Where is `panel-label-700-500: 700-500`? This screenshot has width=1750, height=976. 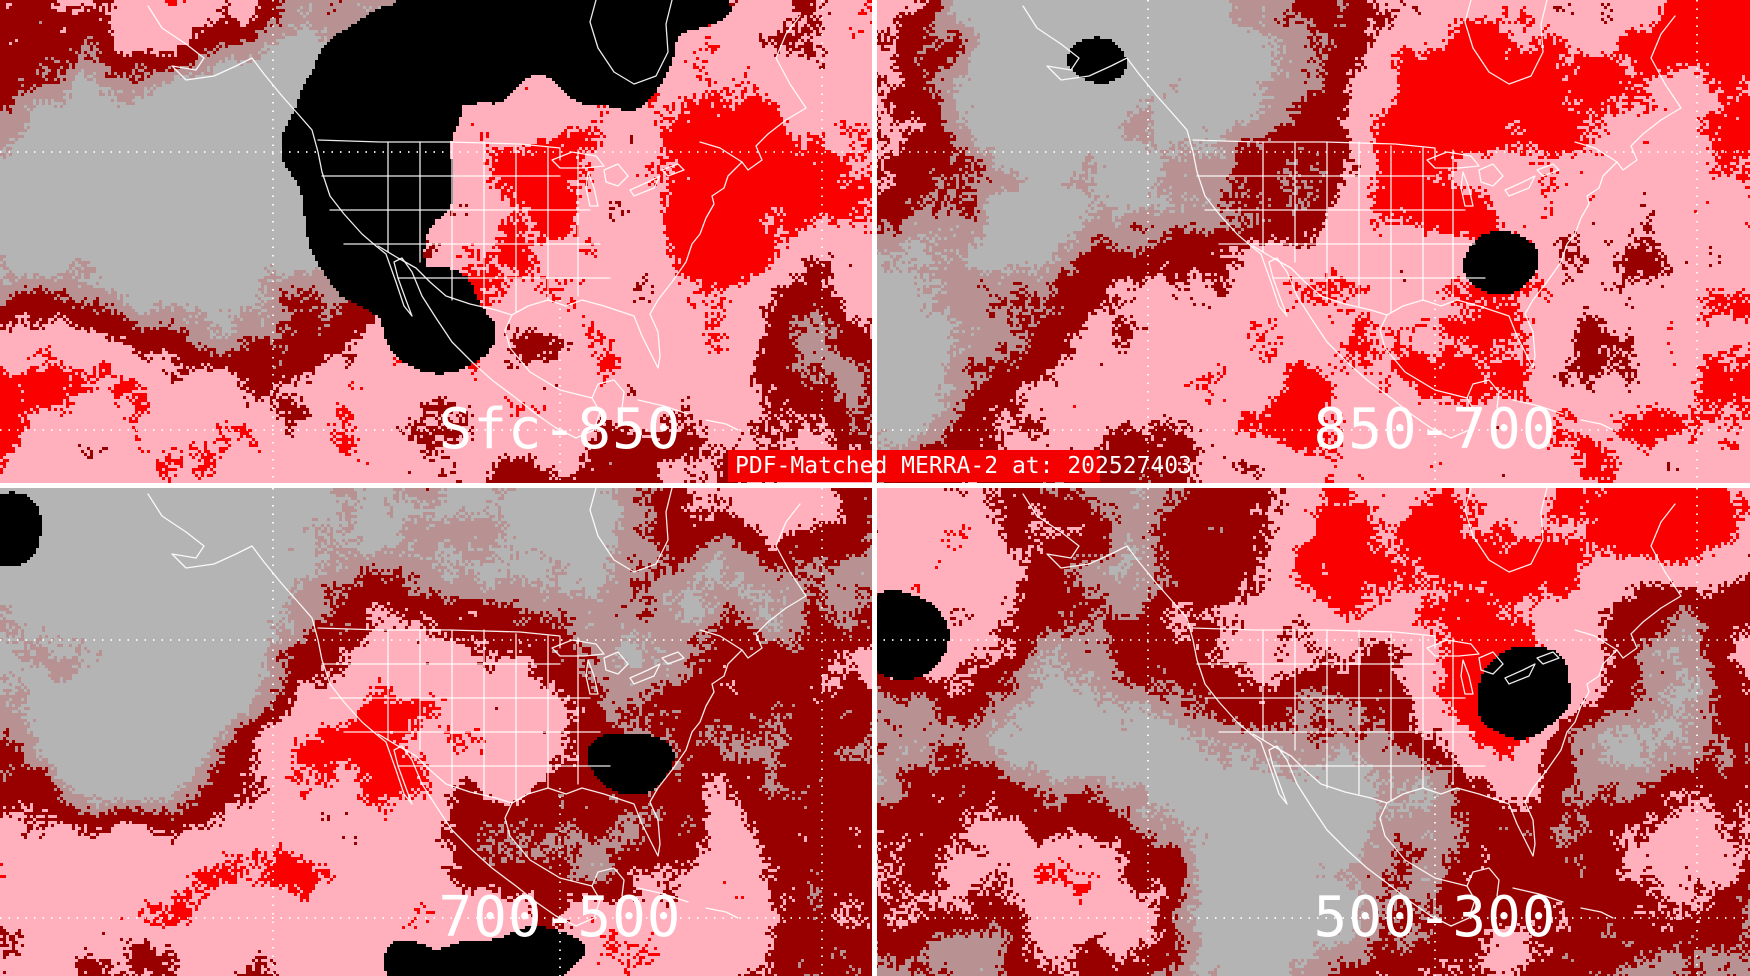
panel-label-700-500: 700-500 is located at coordinates (560, 917).